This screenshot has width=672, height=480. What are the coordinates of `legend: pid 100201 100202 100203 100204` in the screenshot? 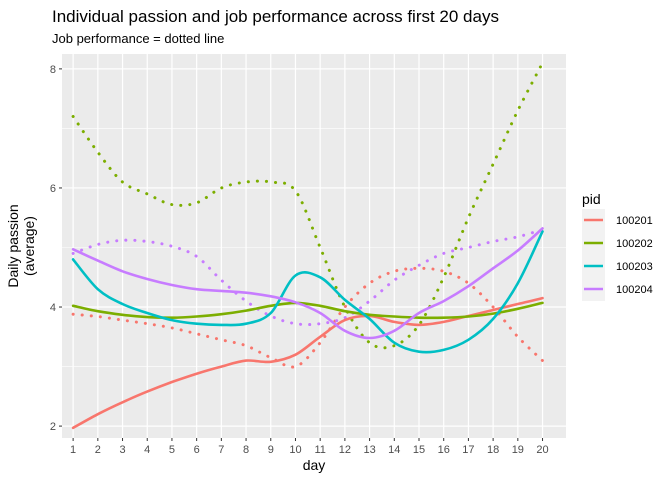 It's located at (617, 246).